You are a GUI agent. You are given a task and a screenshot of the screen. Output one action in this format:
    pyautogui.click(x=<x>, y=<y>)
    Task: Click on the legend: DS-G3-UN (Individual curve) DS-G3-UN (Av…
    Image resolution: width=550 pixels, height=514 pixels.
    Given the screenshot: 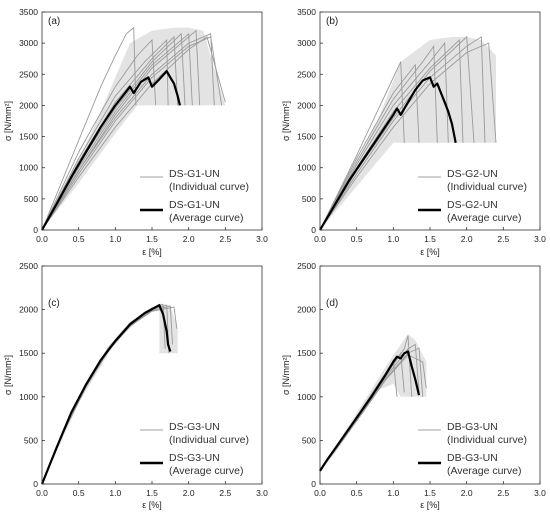 What is the action you would take?
    pyautogui.click(x=194, y=449)
    